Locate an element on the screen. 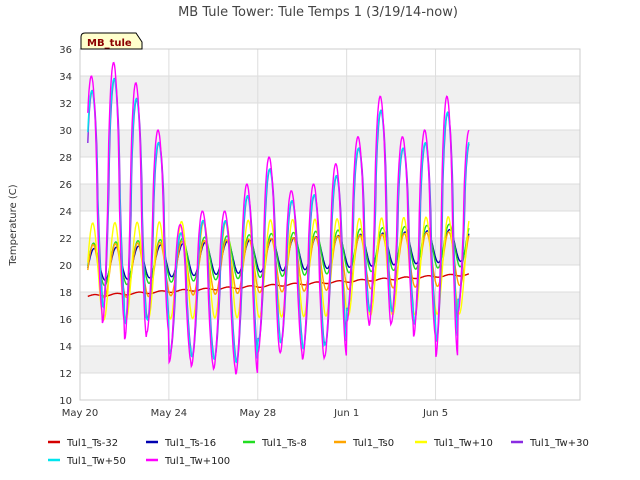 This screenshot has height=480, width=640. y-tick-label: 34 is located at coordinates (65, 77).